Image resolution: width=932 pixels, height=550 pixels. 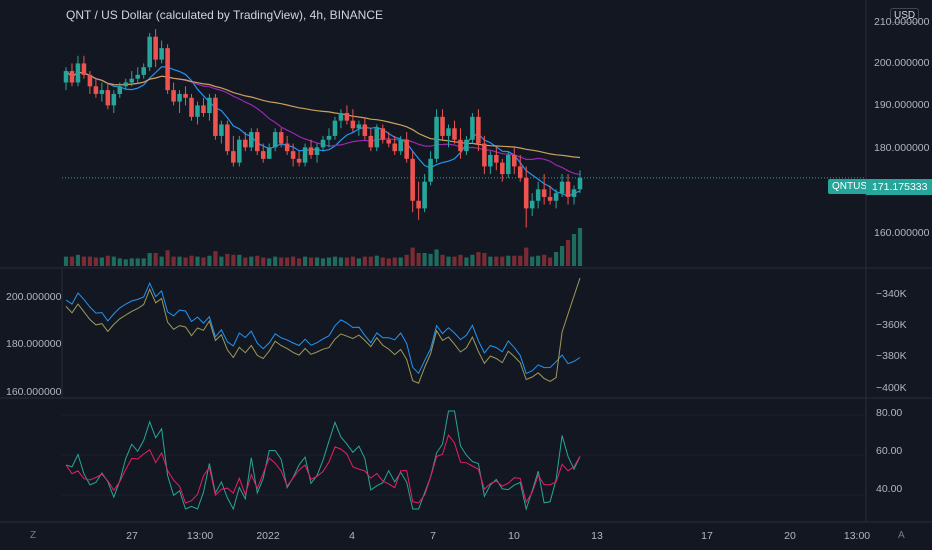 I want to click on last-price-label: 171.175333, so click(x=899, y=187).